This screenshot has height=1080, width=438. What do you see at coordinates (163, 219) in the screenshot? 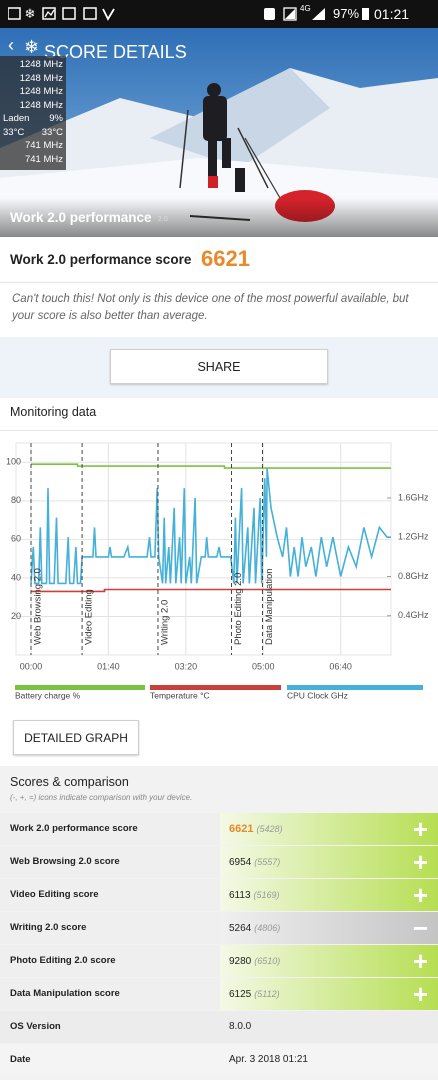
I see `hero-version: 2.0` at bounding box center [163, 219].